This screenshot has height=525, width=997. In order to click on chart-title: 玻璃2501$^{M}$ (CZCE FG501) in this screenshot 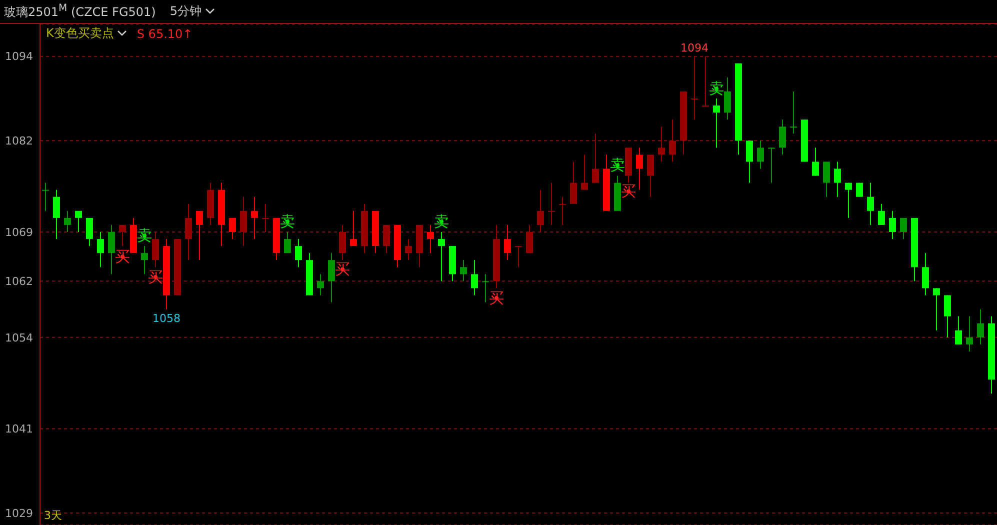, I will do `click(80, 11)`.